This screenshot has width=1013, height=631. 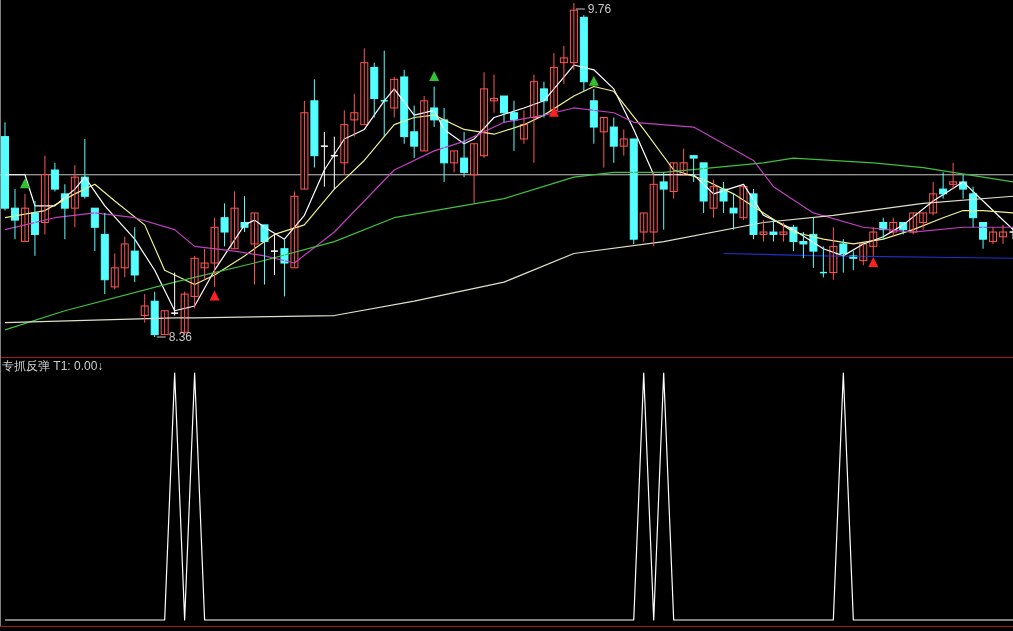 I want to click on title: 专抓反弹 T1: 0.00↓, so click(x=53, y=366).